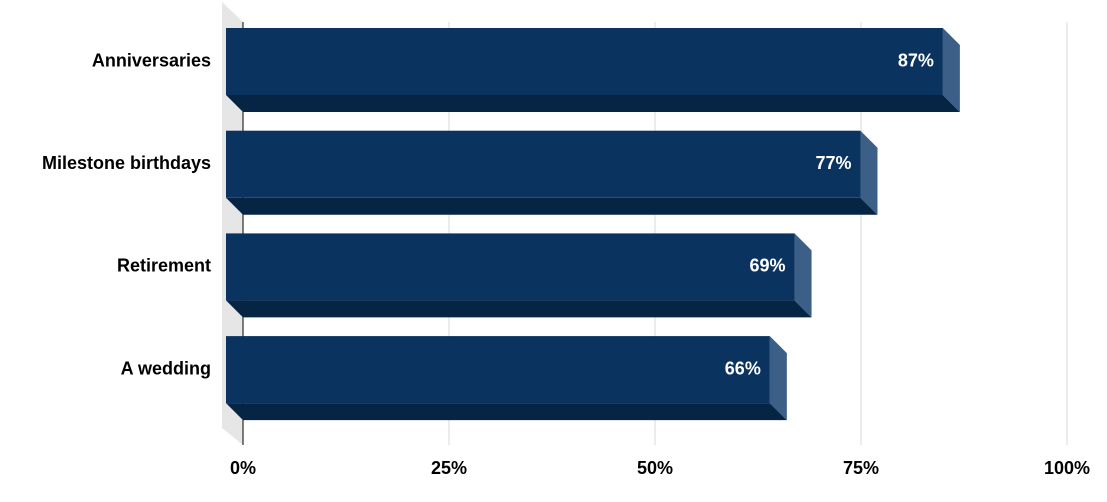 This screenshot has width=1107, height=502. Describe the element at coordinates (861, 468) in the screenshot. I see `x-tick-label: 75%` at that location.